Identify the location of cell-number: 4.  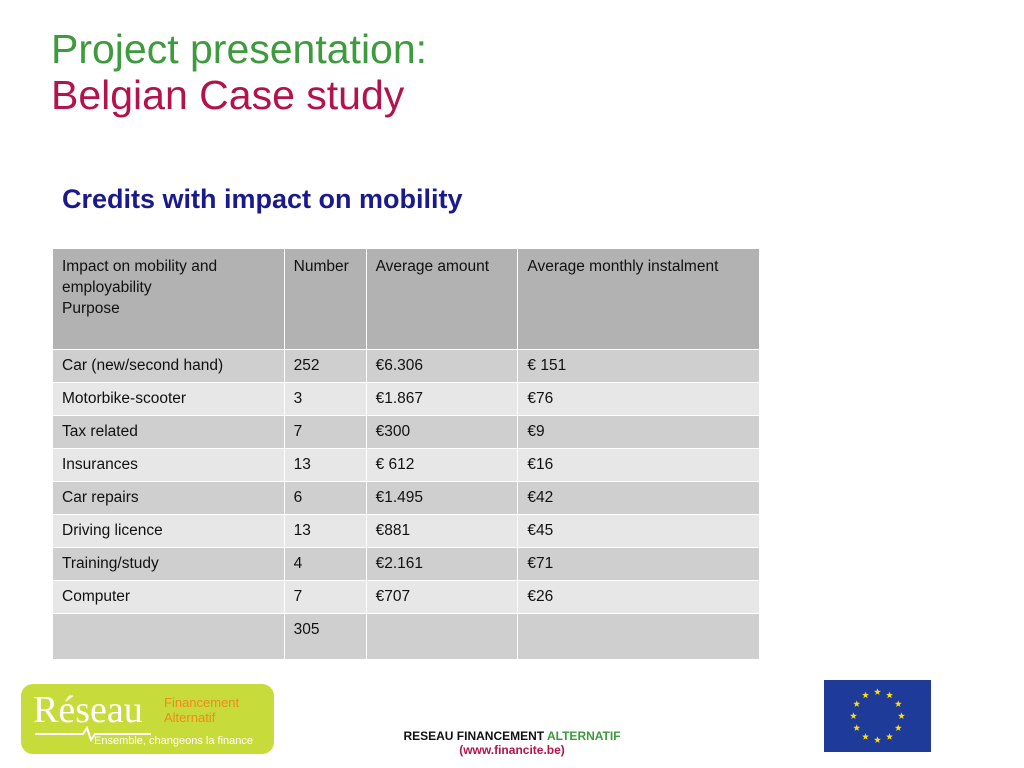
(325, 564).